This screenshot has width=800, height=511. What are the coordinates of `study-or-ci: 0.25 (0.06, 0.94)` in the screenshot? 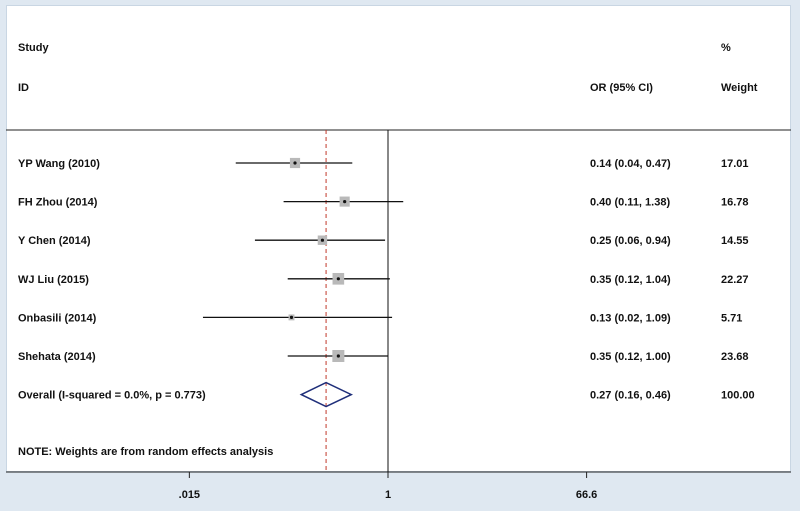 It's located at (630, 241).